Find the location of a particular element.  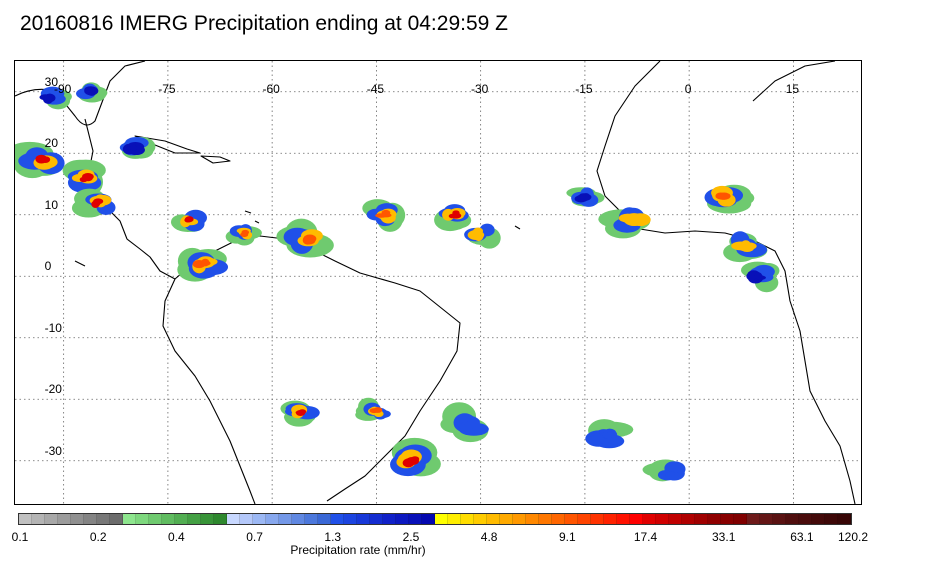

latitude-label: -10 is located at coordinates (53, 327).